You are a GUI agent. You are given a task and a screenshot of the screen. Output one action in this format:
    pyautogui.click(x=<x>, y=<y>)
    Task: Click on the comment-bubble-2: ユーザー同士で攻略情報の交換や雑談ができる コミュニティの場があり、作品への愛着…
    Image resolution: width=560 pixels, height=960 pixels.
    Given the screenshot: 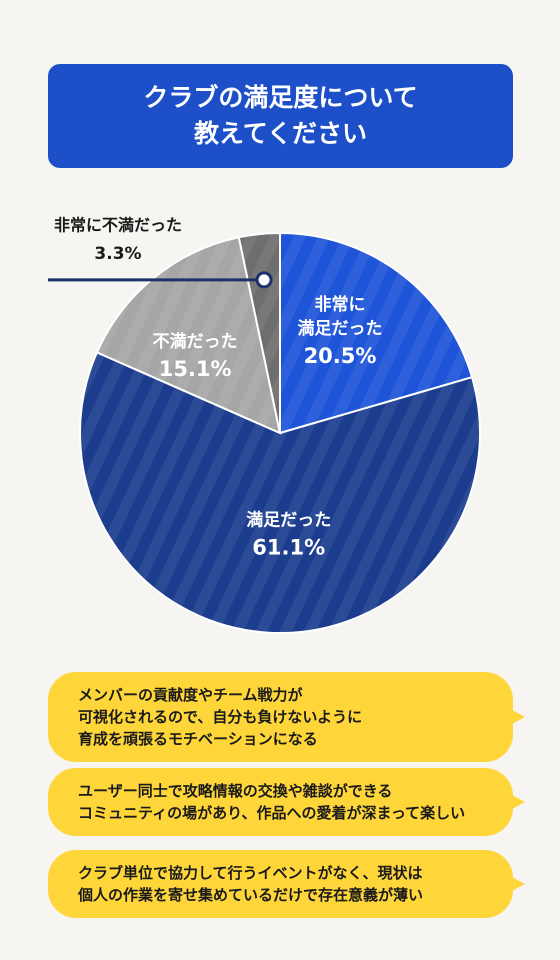 What is the action you would take?
    pyautogui.click(x=286, y=802)
    